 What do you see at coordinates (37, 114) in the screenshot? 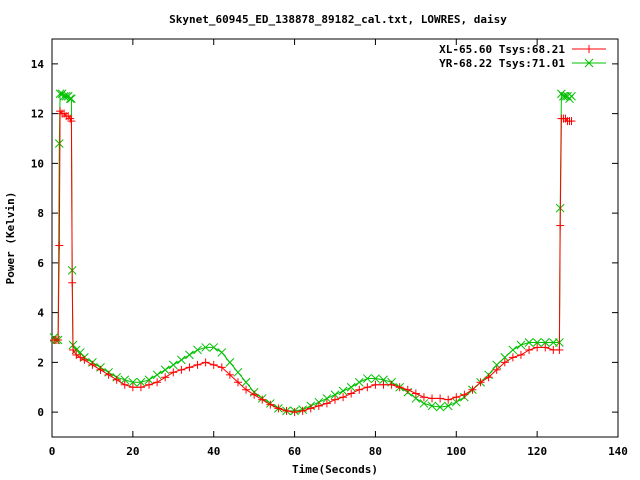
I see `y-tick-label: 12` at bounding box center [37, 114].